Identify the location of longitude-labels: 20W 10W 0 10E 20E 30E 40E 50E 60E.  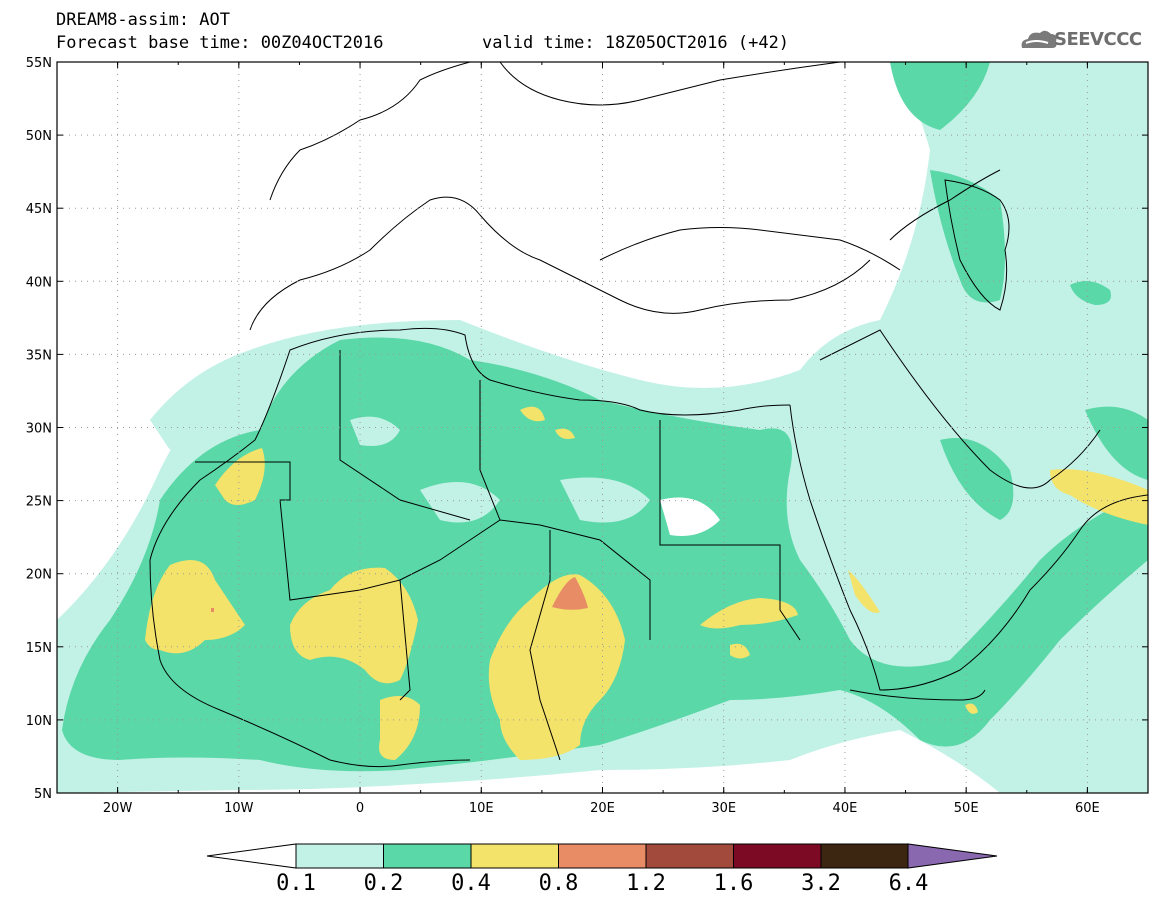
(601, 808).